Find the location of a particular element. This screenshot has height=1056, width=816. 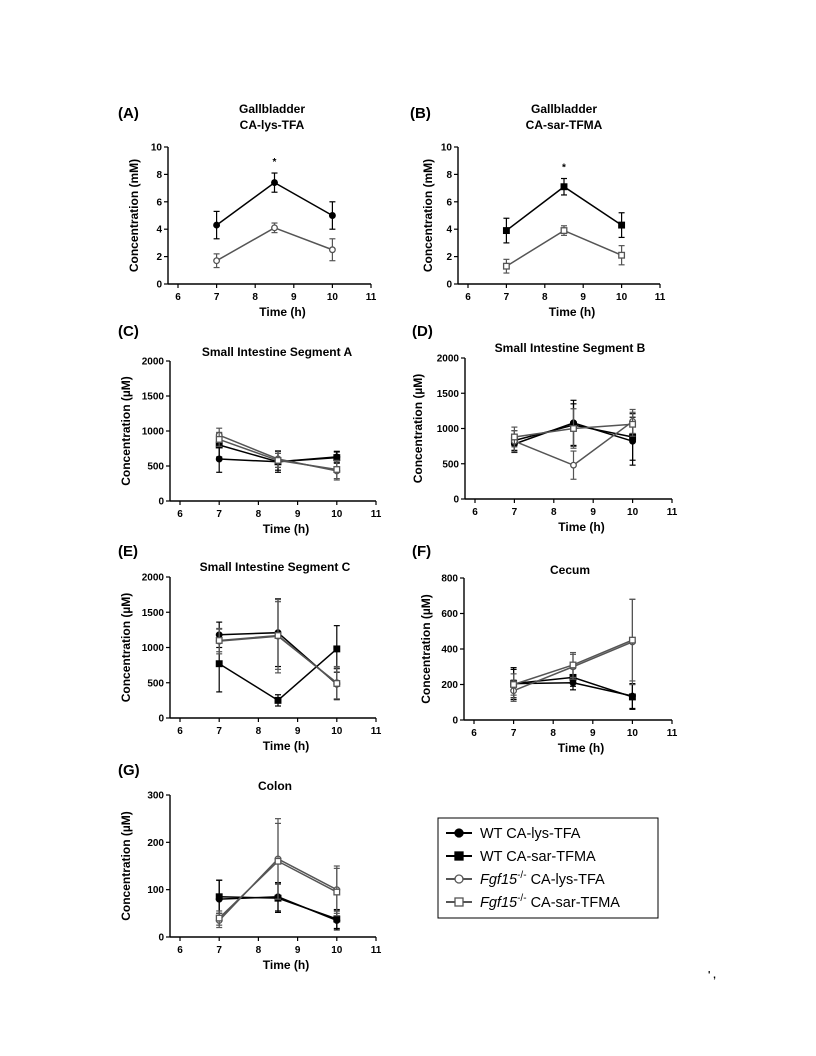

panel-letter: (D) is located at coordinates (422, 331).